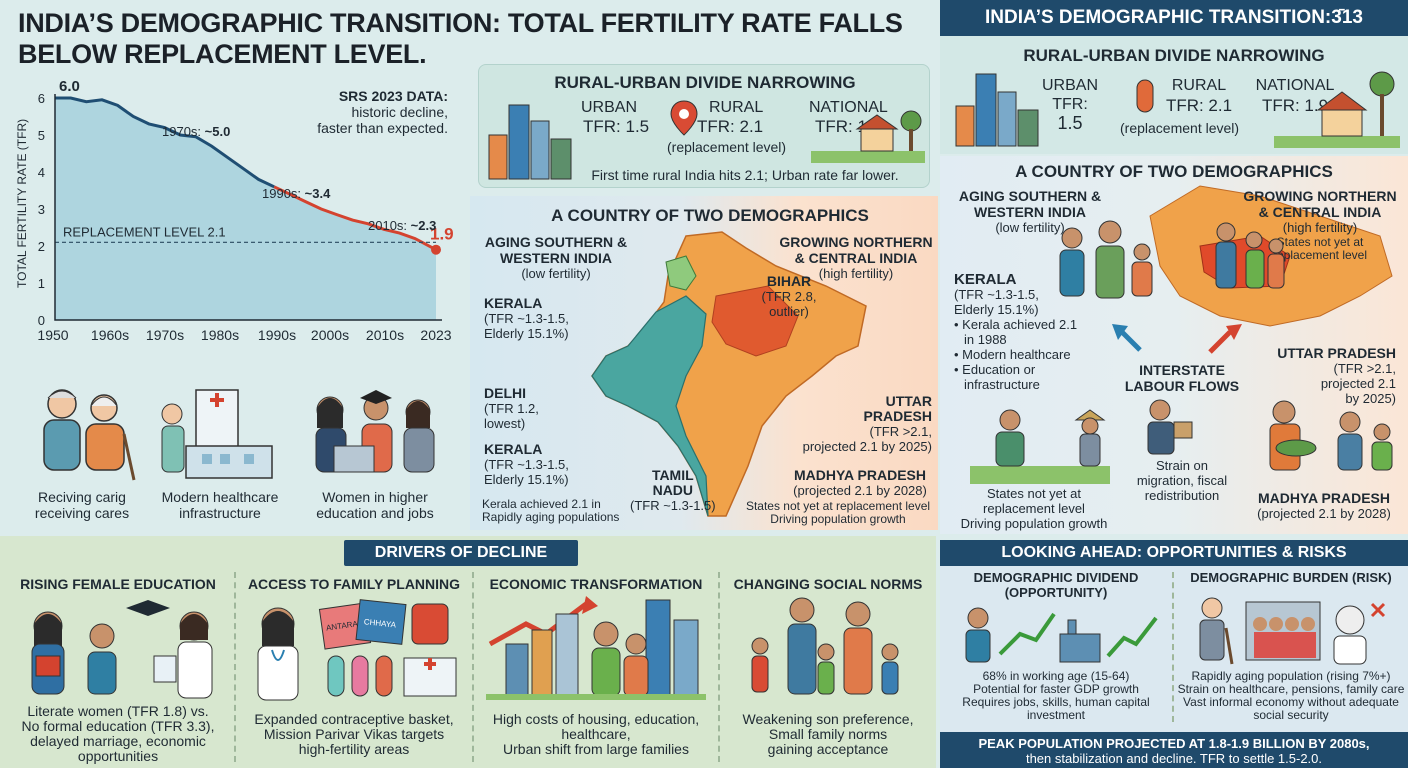  I want to click on flow-arrows-icon, so click(1177, 339).